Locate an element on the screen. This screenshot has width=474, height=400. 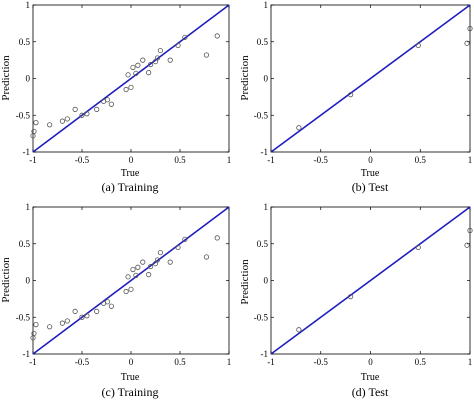
x-tick-label: 0.5 is located at coordinates (421, 160).